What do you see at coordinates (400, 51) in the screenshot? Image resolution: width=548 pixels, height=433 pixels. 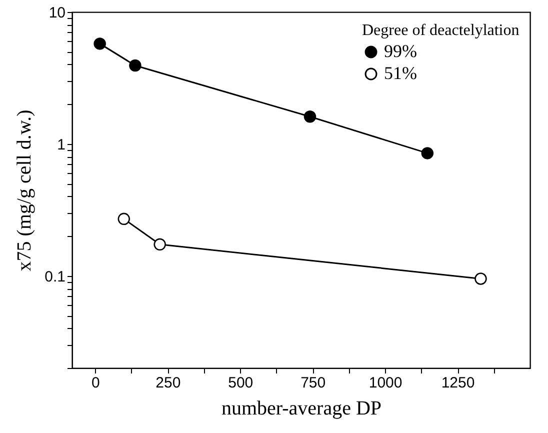 I see `legend-label: 99%` at bounding box center [400, 51].